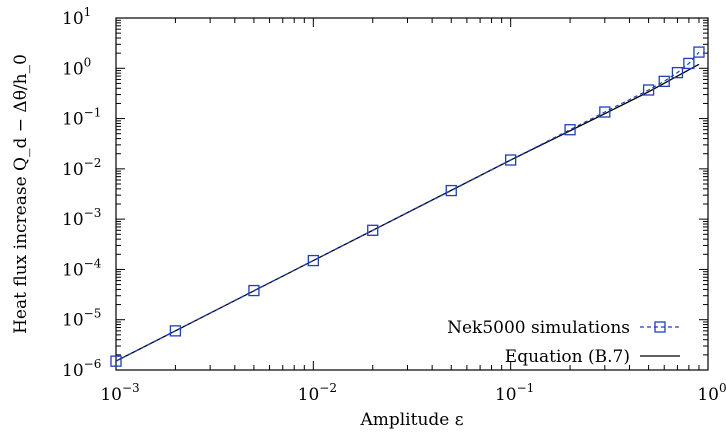 This screenshot has height=432, width=726. What do you see at coordinates (538, 328) in the screenshot?
I see `legend-label: Nek5000 simulations` at bounding box center [538, 328].